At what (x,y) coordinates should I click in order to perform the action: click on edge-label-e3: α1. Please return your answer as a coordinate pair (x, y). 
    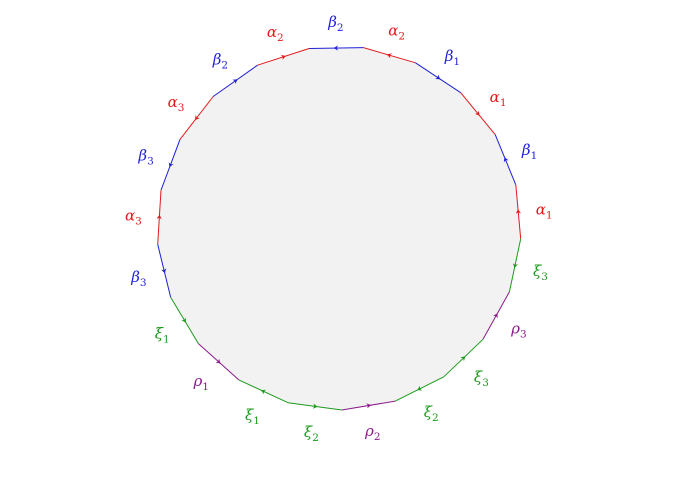
    Looking at the image, I should click on (498, 98).